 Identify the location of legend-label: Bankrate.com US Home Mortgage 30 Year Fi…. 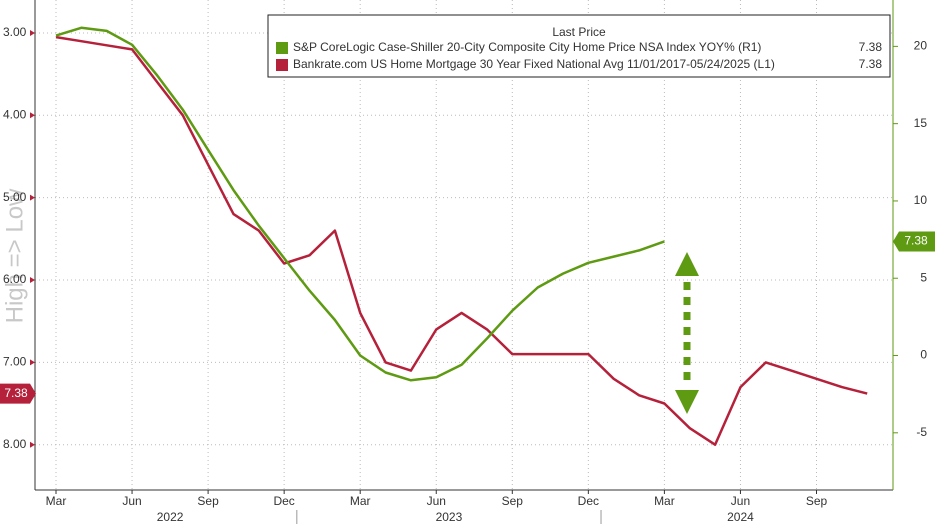
(534, 64).